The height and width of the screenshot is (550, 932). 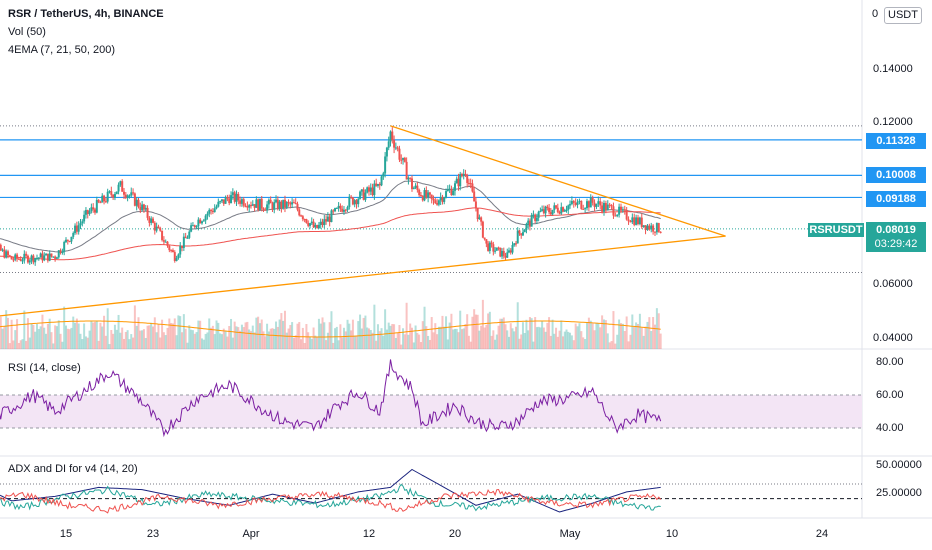 I want to click on symbol-legend: RSR / TetherUS, 4h, BINANCE, so click(x=86, y=14).